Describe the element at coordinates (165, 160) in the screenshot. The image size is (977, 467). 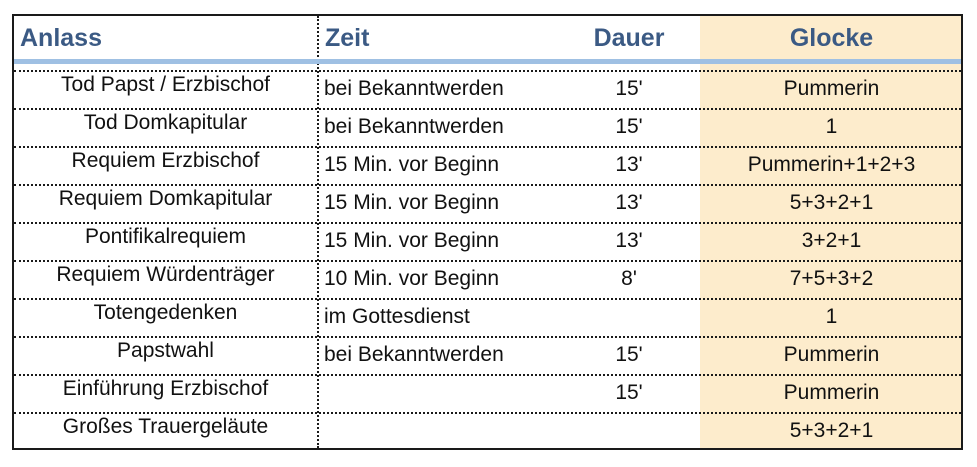
I see `cell-anlass: Requiem Erzbischof` at that location.